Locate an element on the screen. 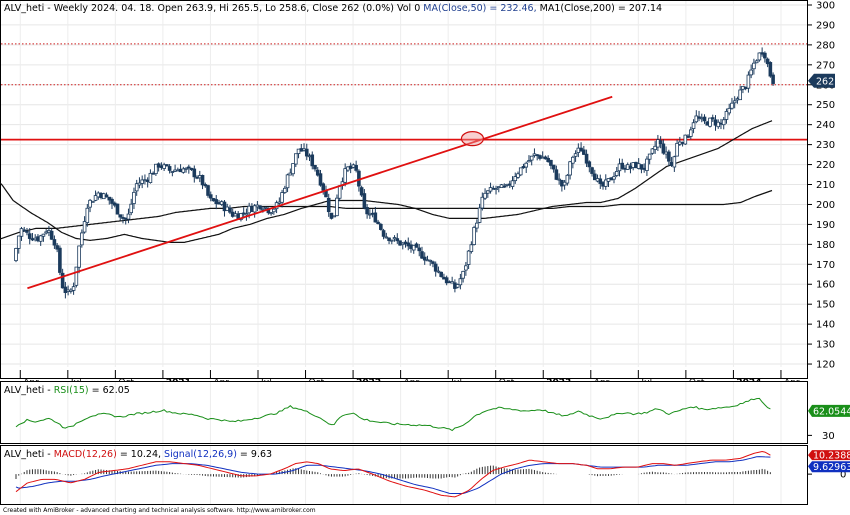  macd-line is located at coordinates (393, 474).